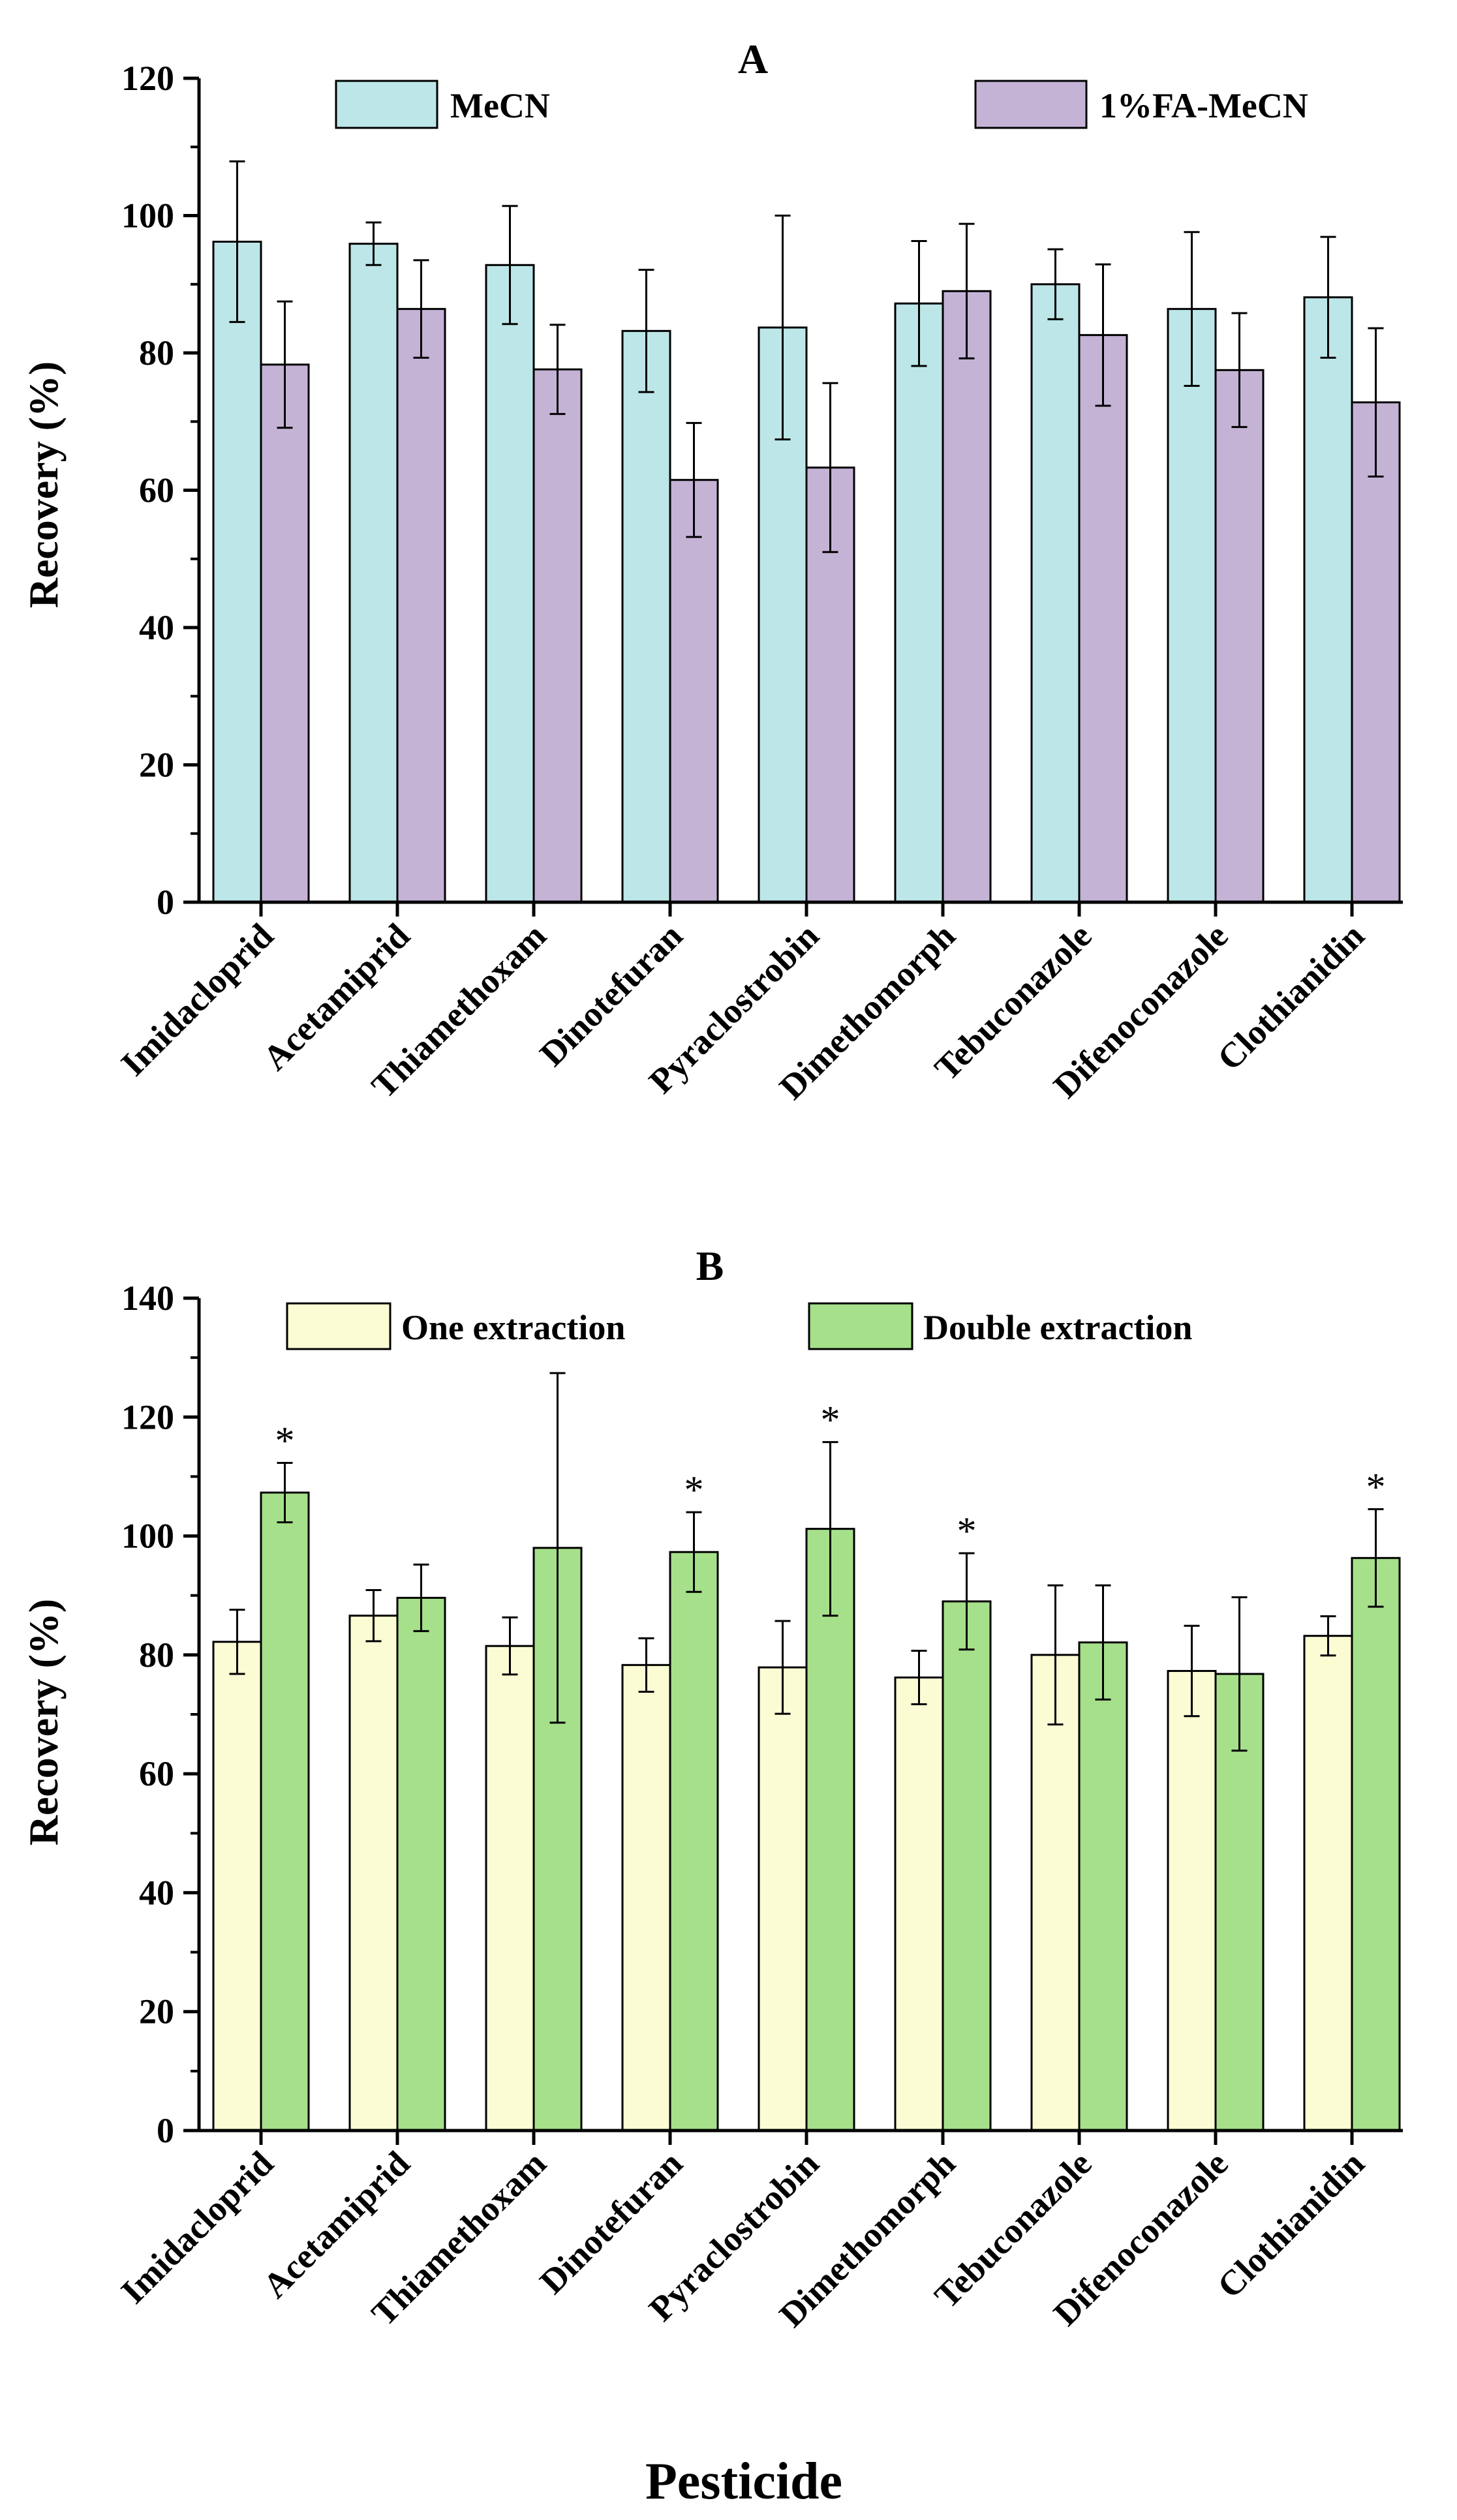  What do you see at coordinates (43, 1722) in the screenshot?
I see `panel-b-y-axis-title: Recovery (%)` at bounding box center [43, 1722].